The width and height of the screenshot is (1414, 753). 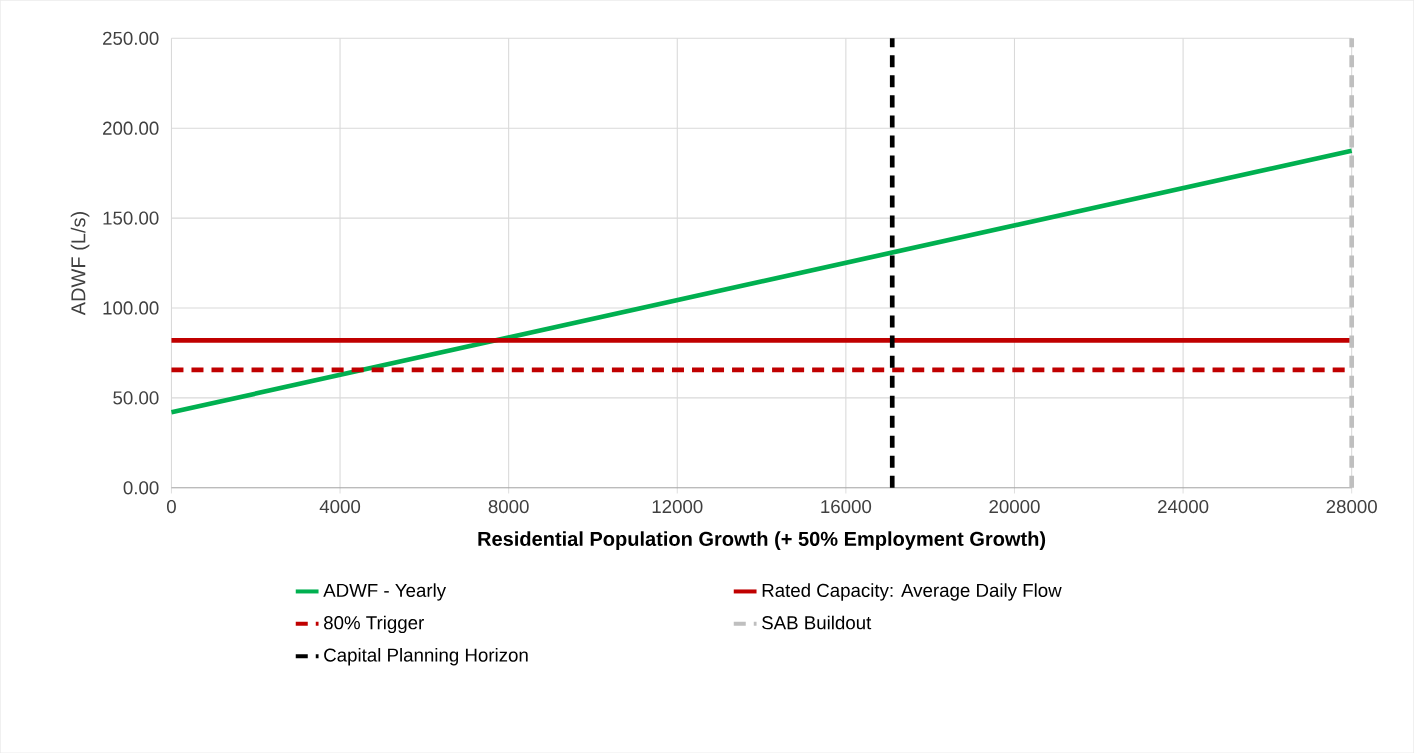 I want to click on x-tick-label: 12000, so click(x=677, y=506).